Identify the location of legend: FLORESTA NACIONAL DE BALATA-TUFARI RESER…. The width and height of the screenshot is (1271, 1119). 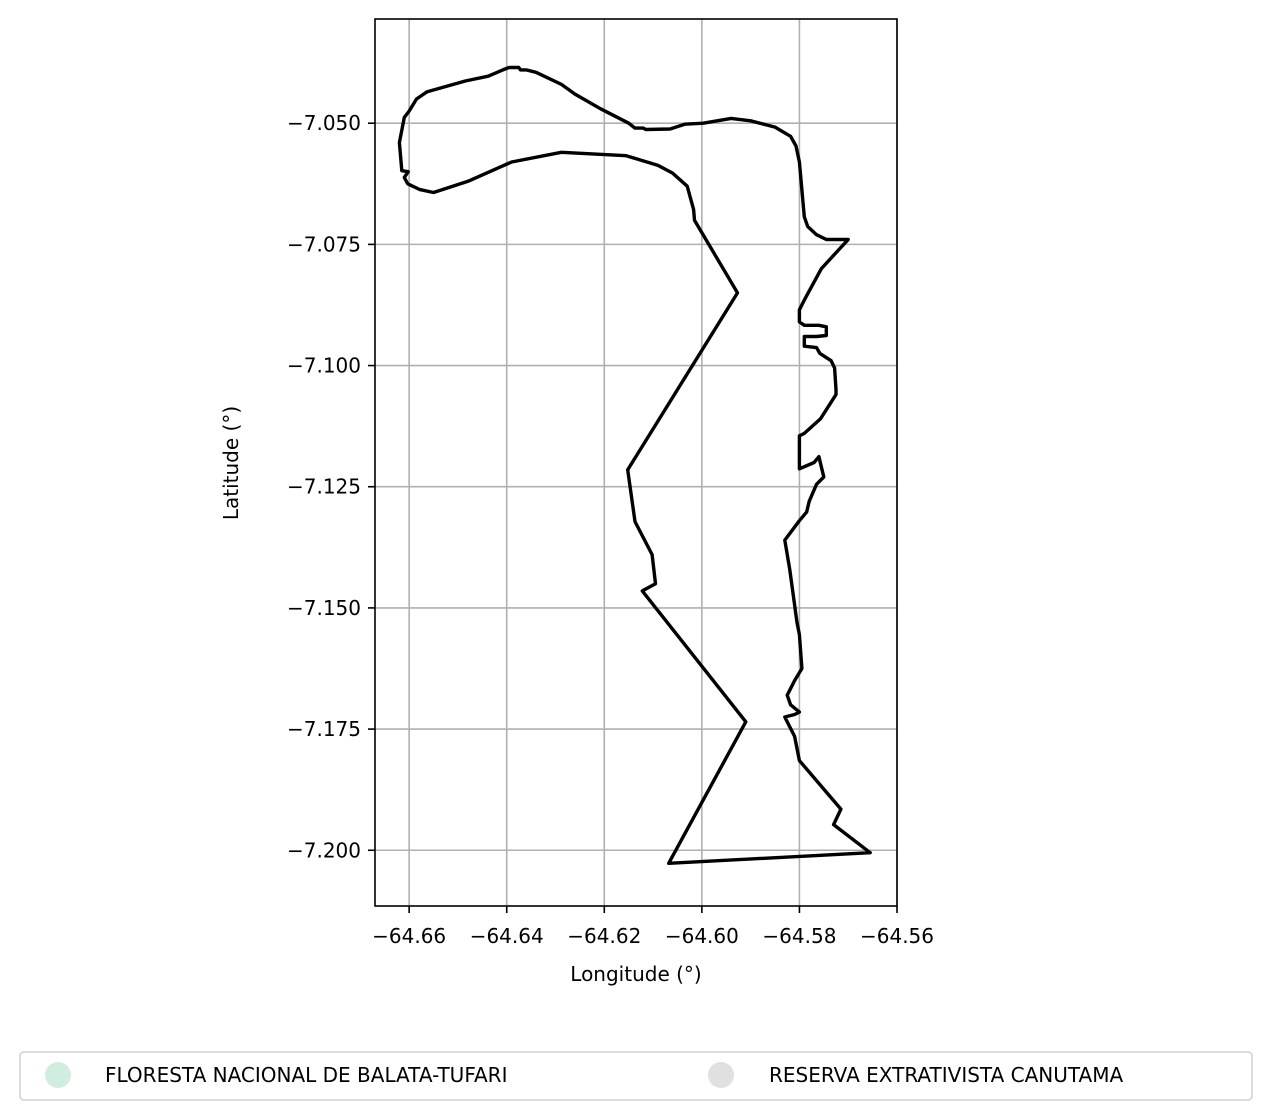
(636, 1076).